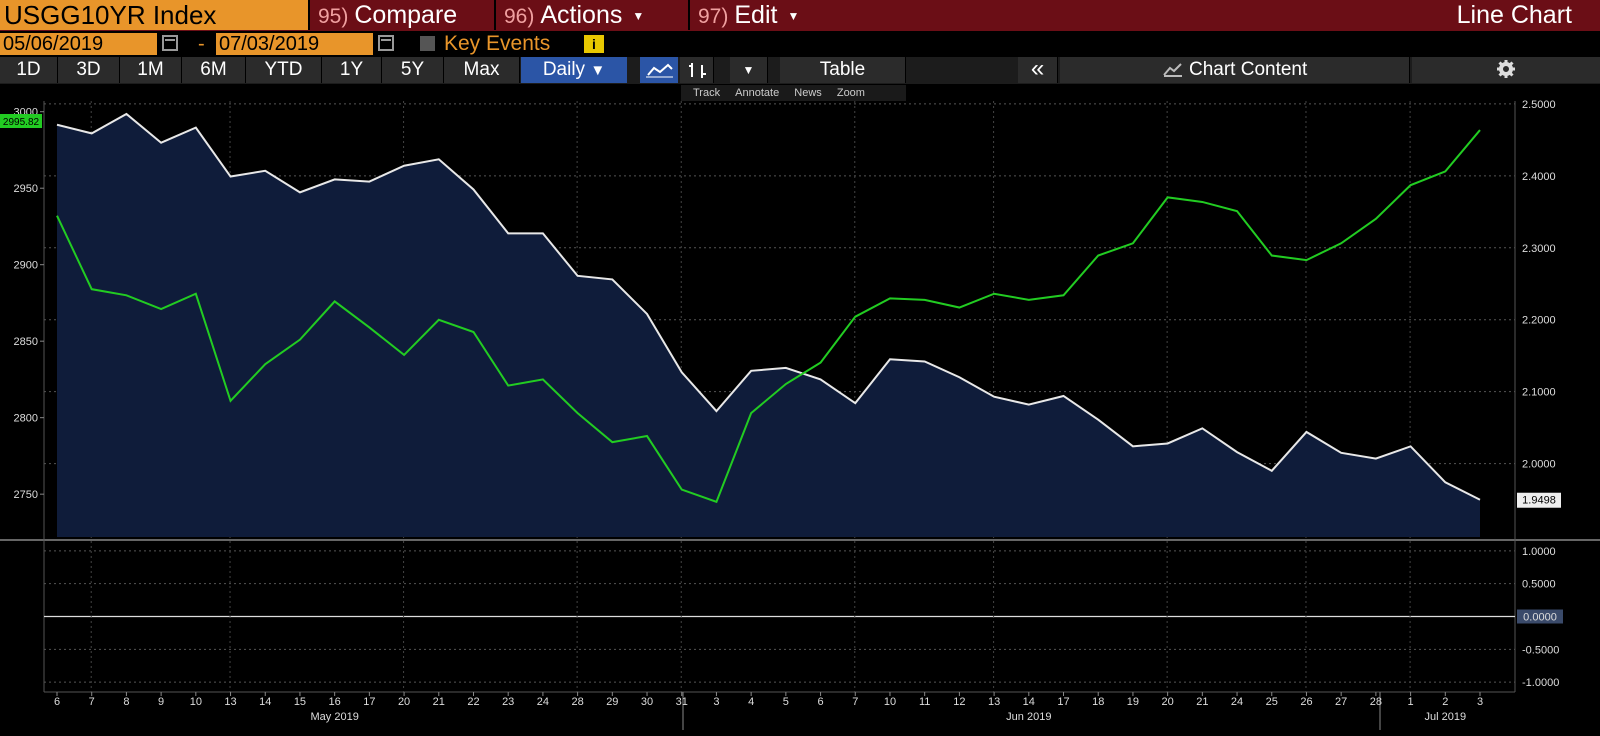 Image resolution: width=1600 pixels, height=736 pixels. Describe the element at coordinates (401, 15) in the screenshot. I see `compare-menu: 95) Compare` at that location.